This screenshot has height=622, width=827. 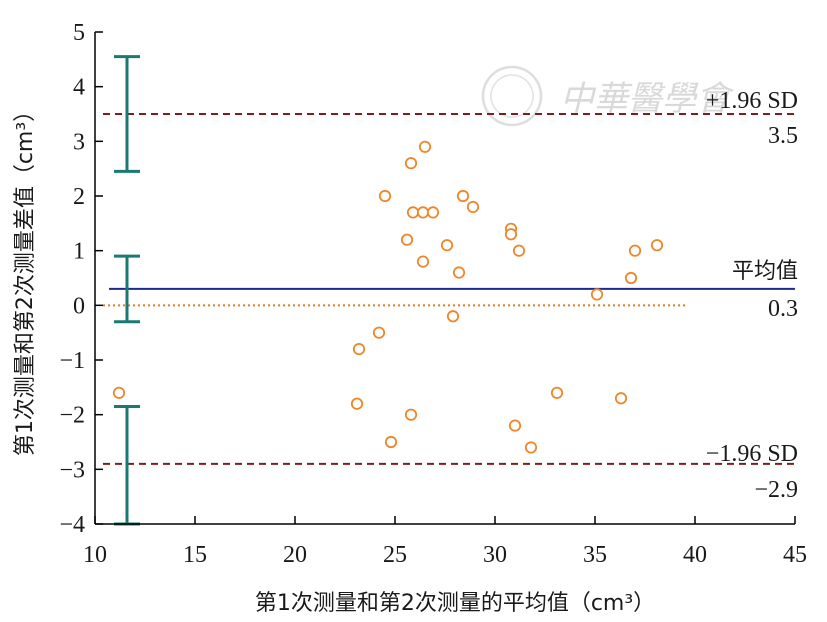 What do you see at coordinates (127, 114) in the screenshot?
I see `upper-limit-ci-bar` at bounding box center [127, 114].